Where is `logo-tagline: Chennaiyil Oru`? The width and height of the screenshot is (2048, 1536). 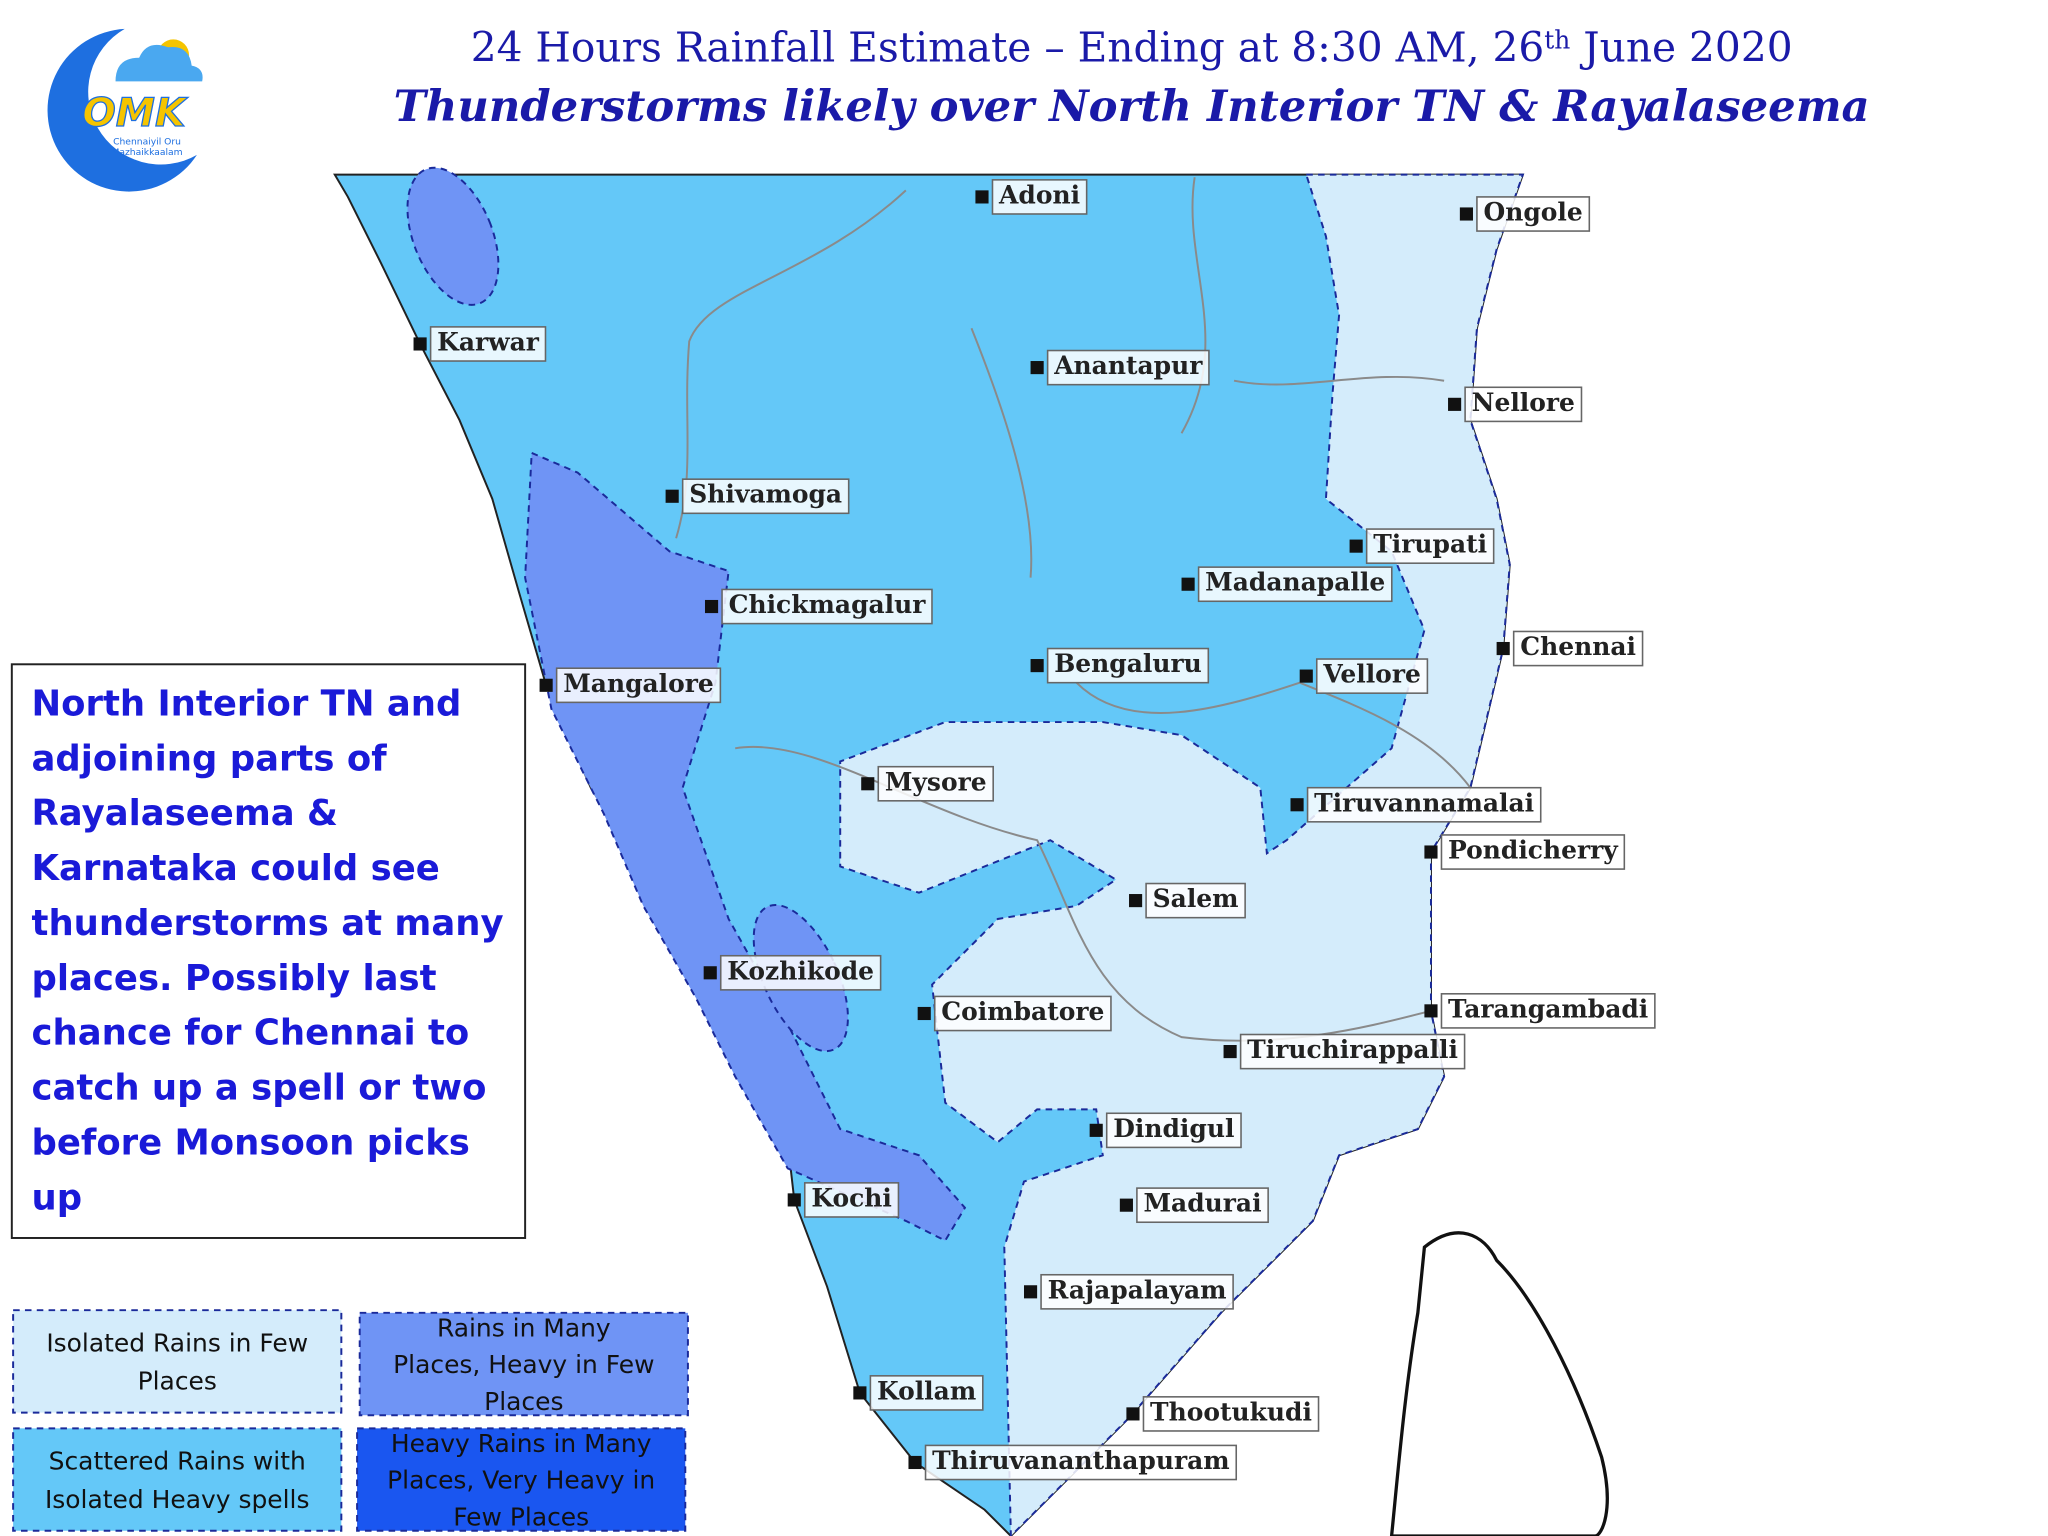
logo-tagline: Chennaiyil Oru is located at coordinates (147, 141).